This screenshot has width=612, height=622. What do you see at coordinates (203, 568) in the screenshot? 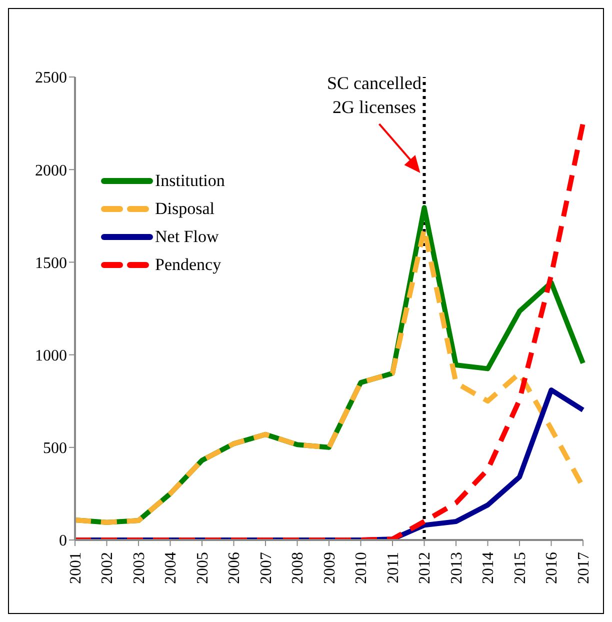
I see `x-tick-label: 2005` at bounding box center [203, 568].